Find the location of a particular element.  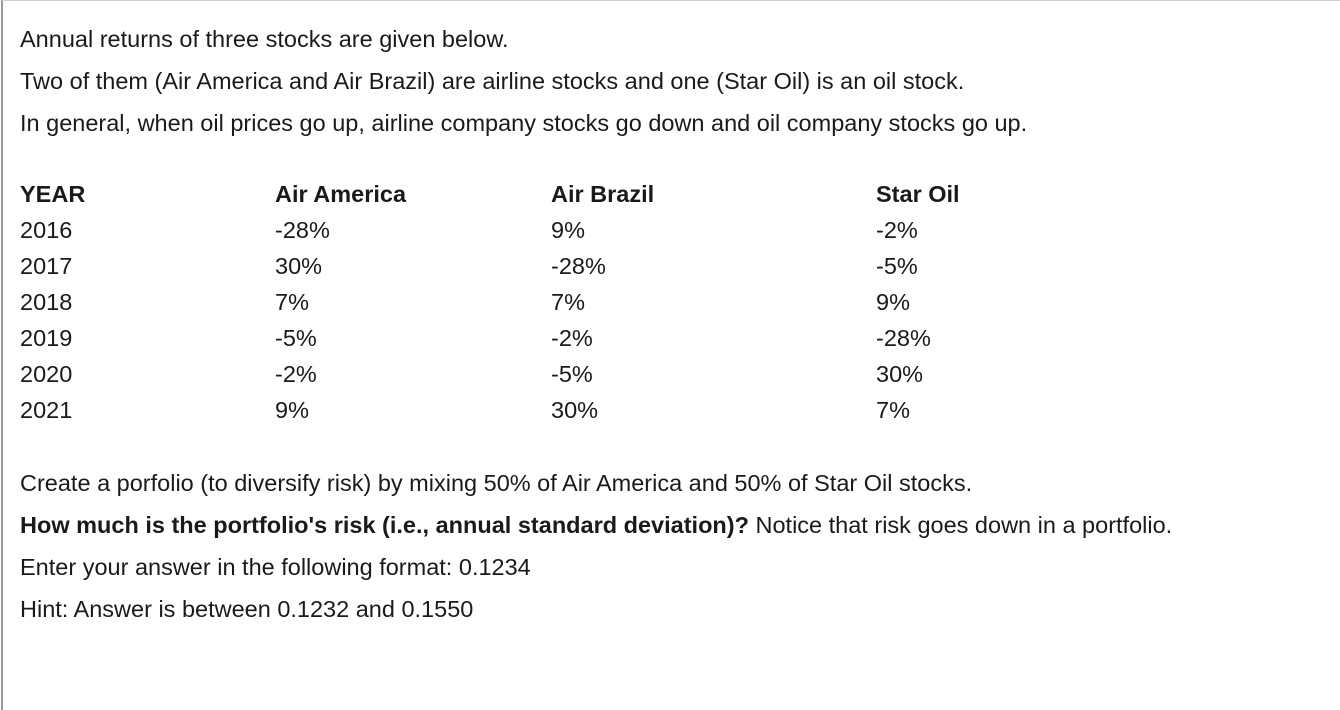

table-row: 2021 9% 30% 7% is located at coordinates (548, 410).